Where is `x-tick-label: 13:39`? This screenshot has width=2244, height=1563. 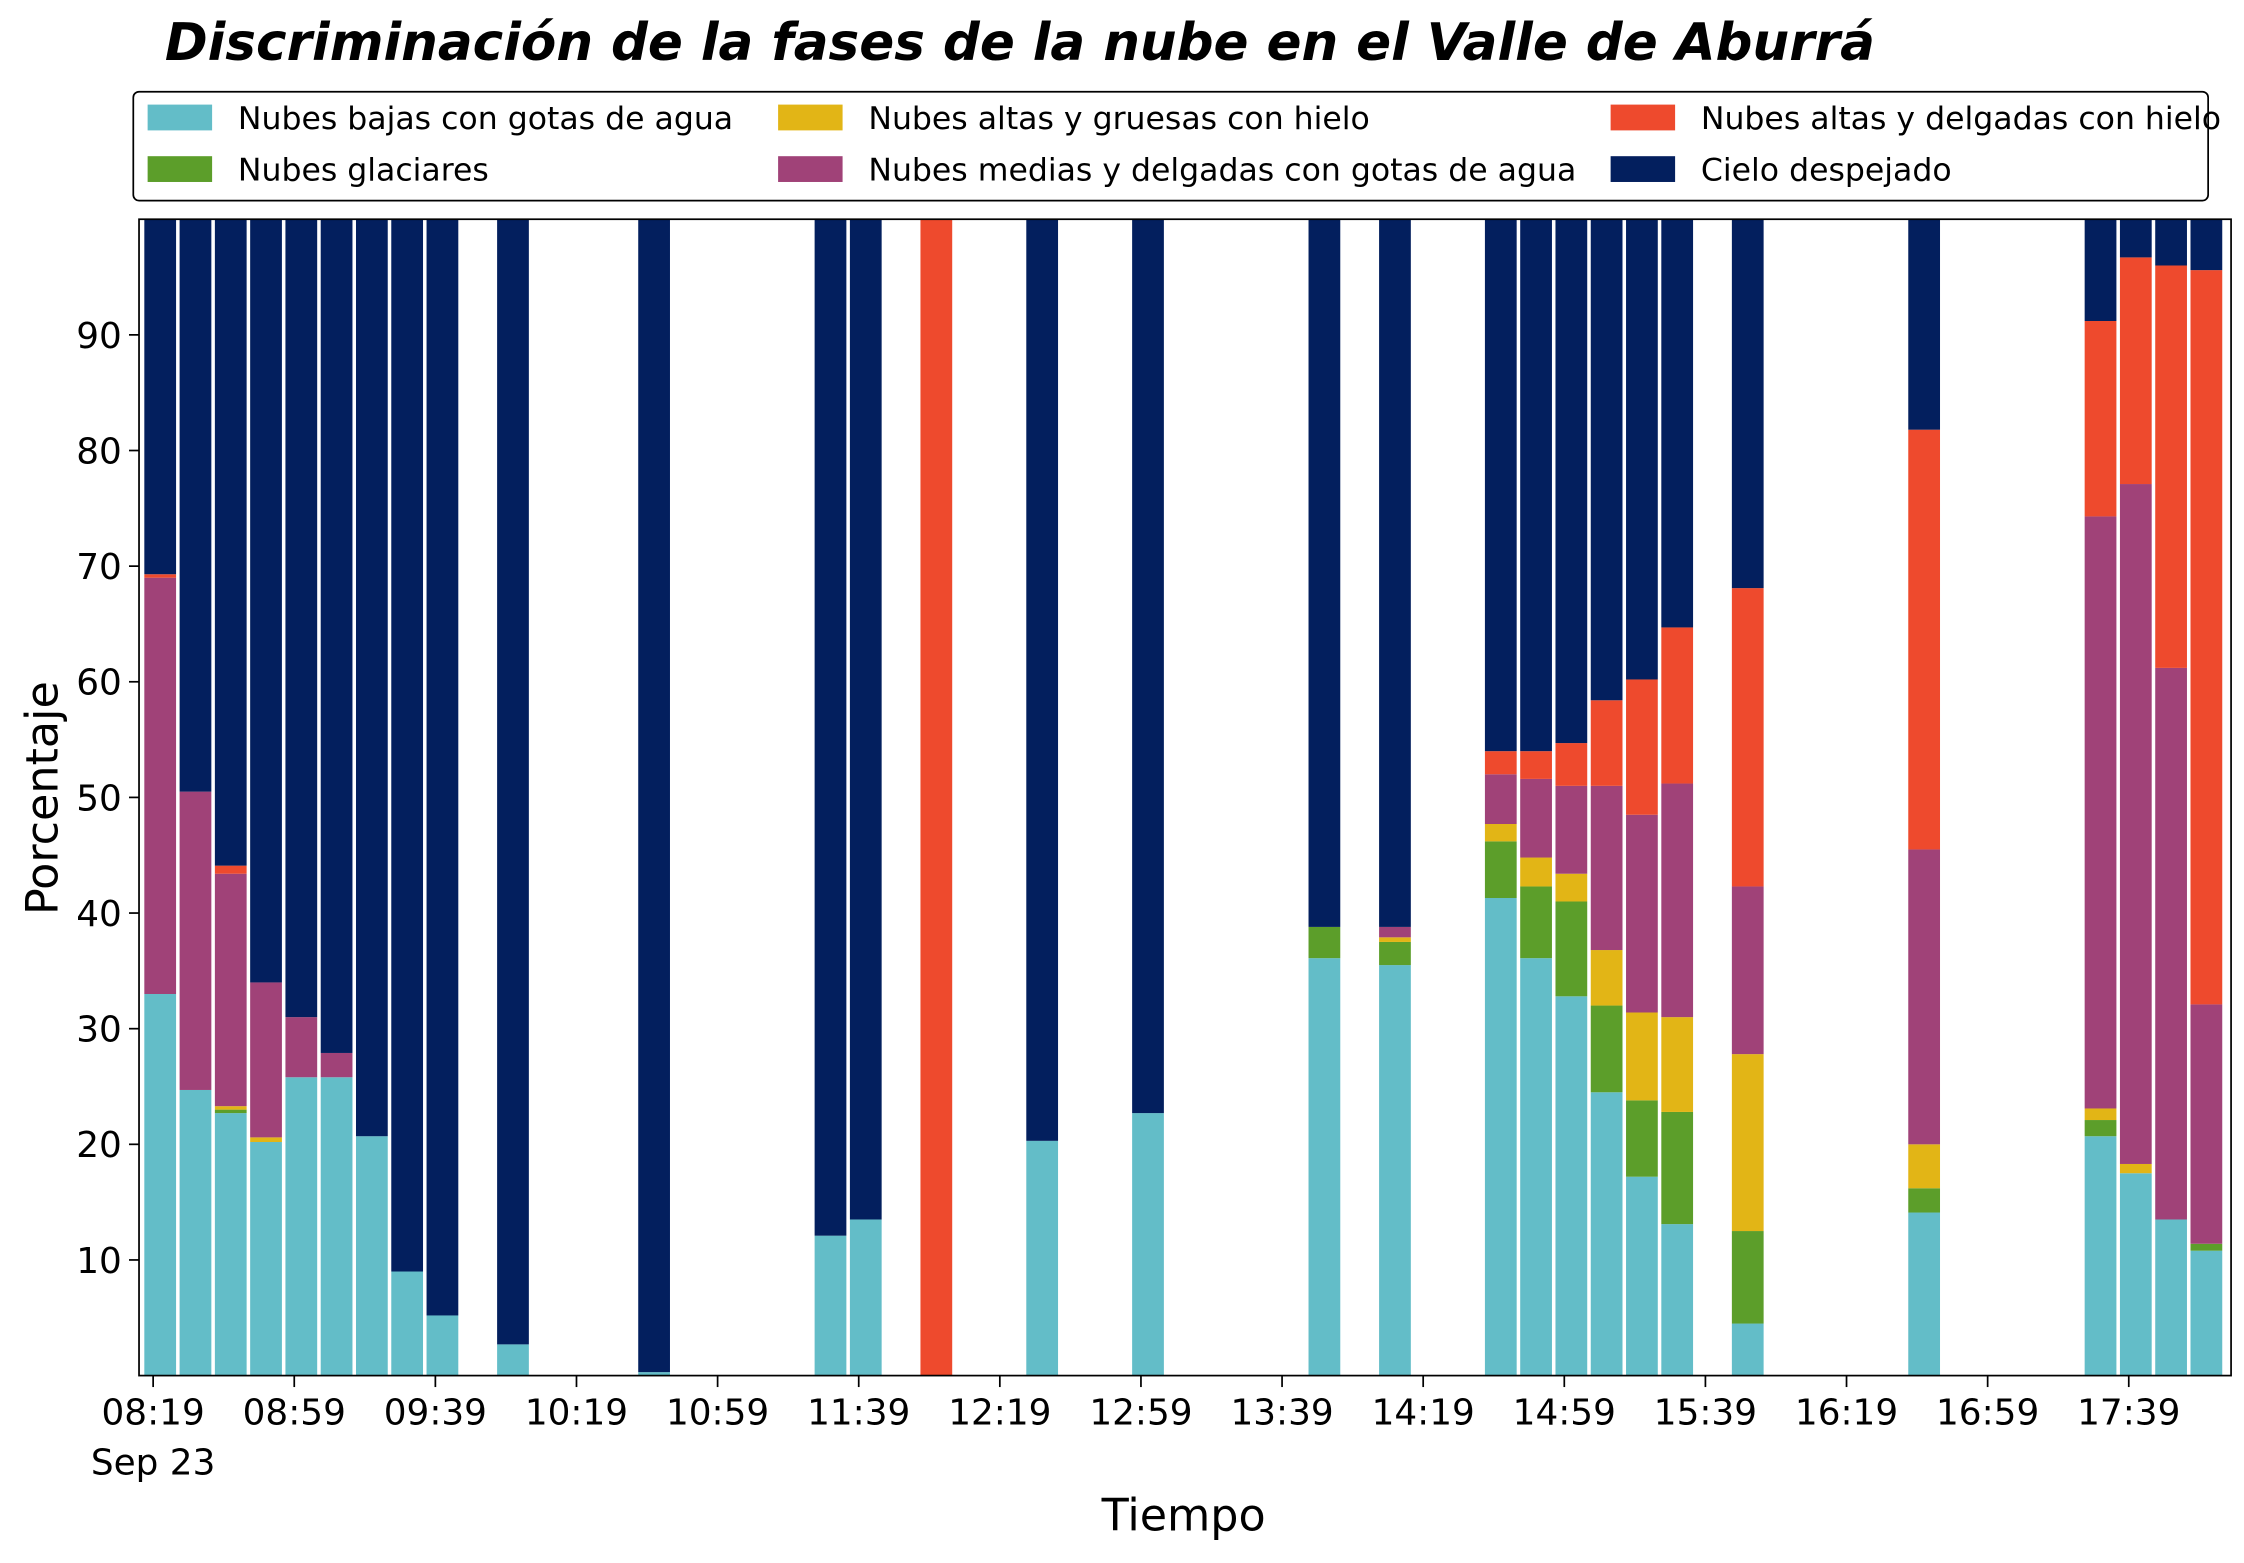 x-tick-label: 13:39 is located at coordinates (1281, 1412).